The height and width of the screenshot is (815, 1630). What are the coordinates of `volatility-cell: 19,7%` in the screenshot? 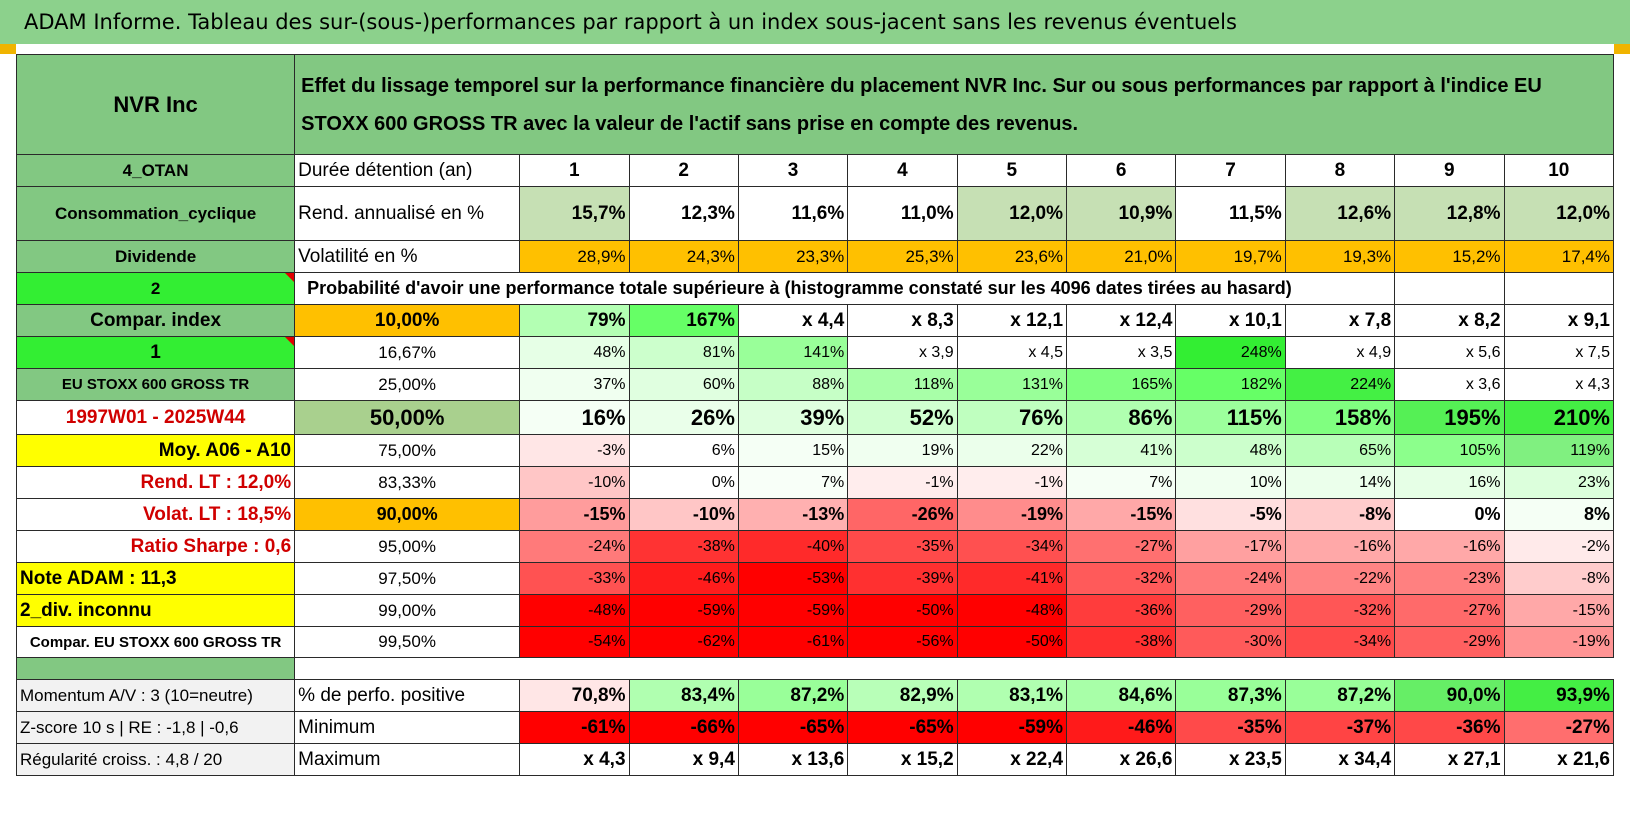 It's located at (1230, 256).